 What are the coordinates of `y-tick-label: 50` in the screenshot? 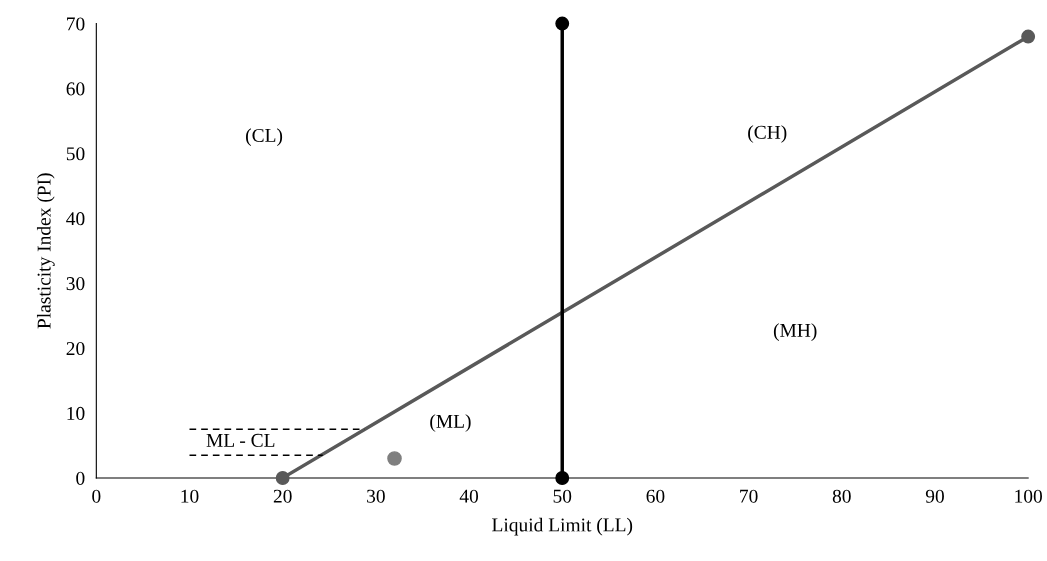 It's located at (75, 154).